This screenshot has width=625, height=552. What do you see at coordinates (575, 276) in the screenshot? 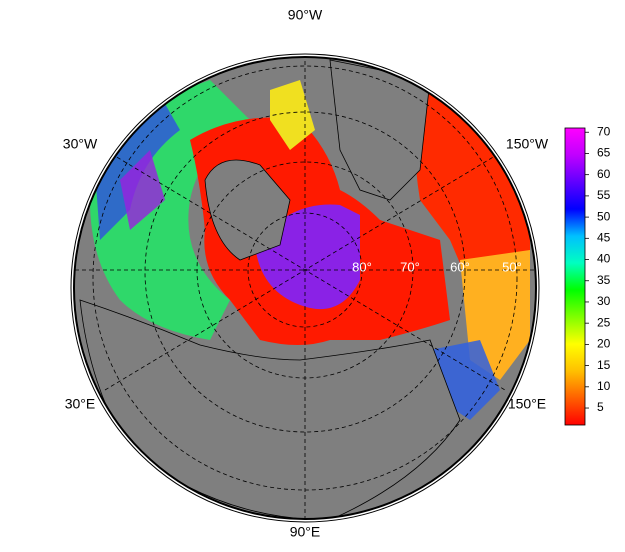
I see `colorbar-scale` at bounding box center [575, 276].